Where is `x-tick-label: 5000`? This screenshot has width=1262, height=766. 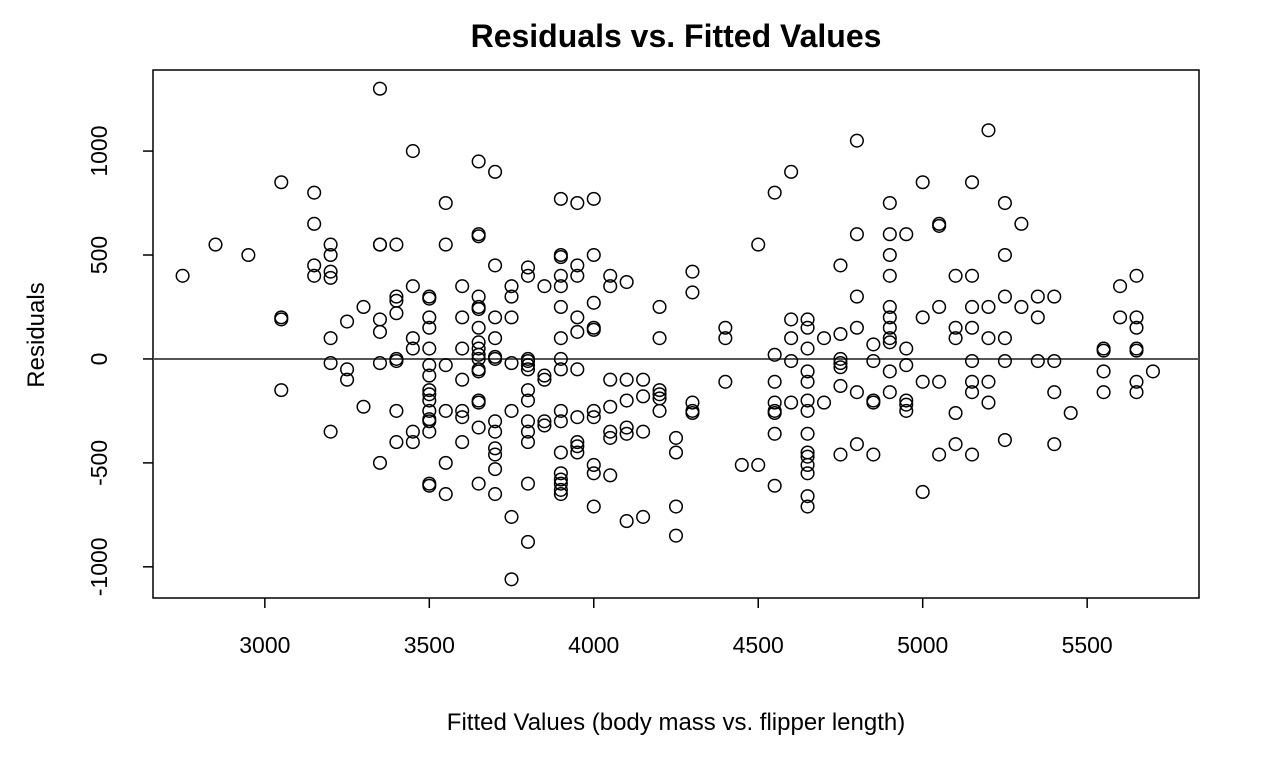
x-tick-label: 5000 is located at coordinates (922, 645).